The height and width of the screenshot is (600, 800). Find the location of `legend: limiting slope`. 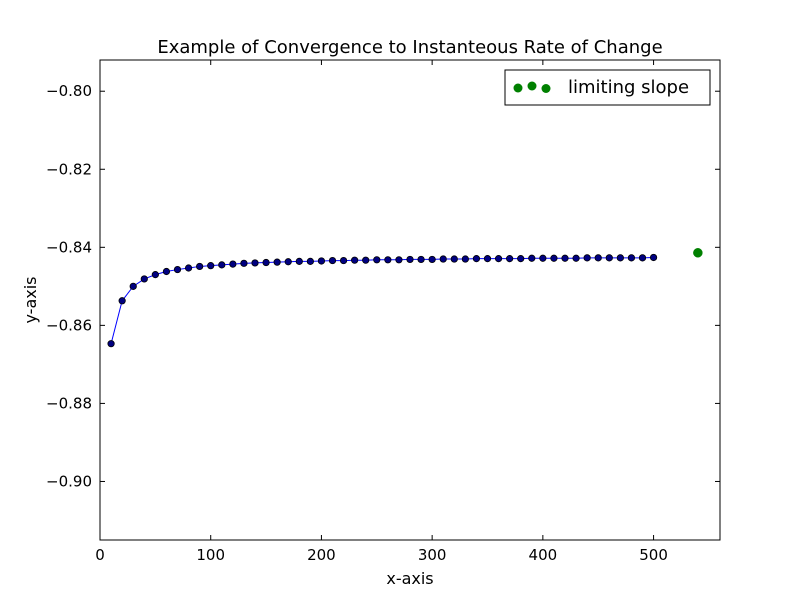

legend: limiting slope is located at coordinates (607, 87).